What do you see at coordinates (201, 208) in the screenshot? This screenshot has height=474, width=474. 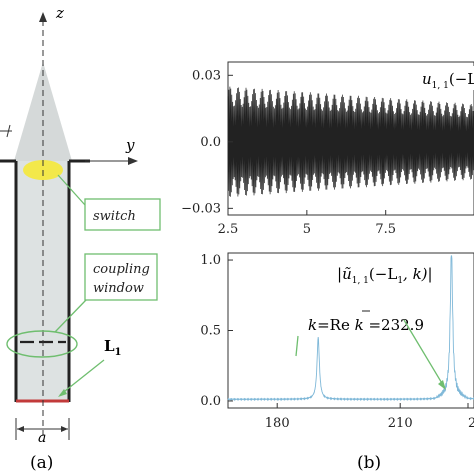 I see `top-y-tick-label: −0.03` at bounding box center [201, 208].